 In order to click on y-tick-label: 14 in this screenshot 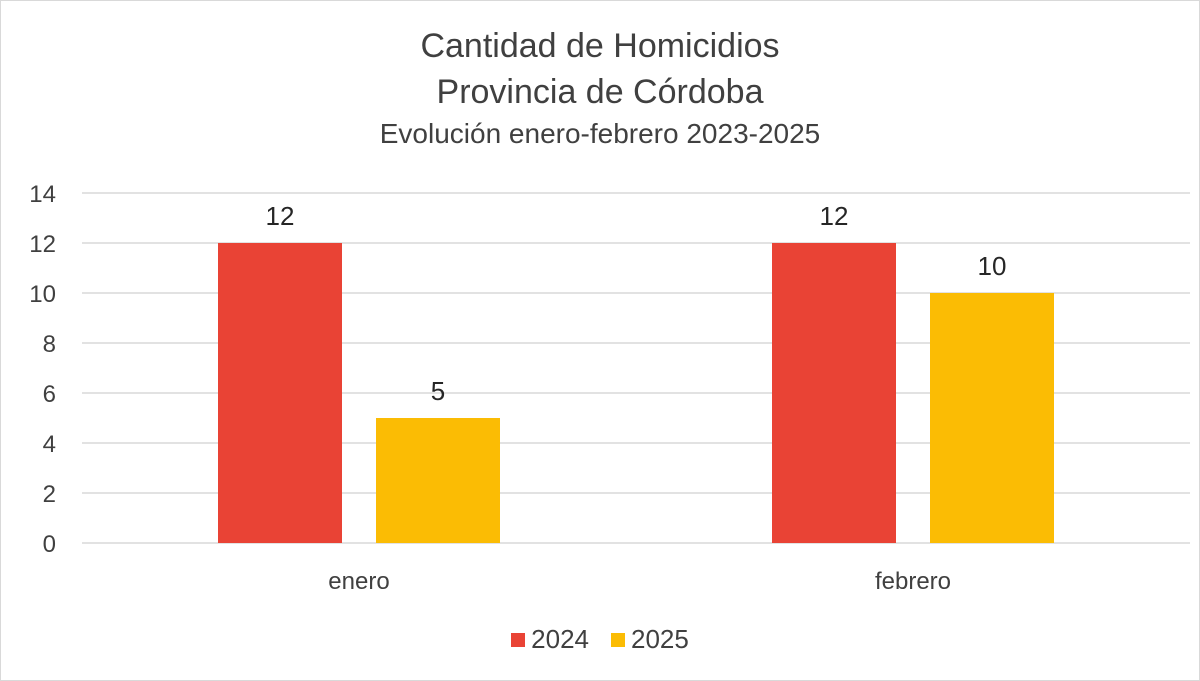, I will do `click(42, 194)`.